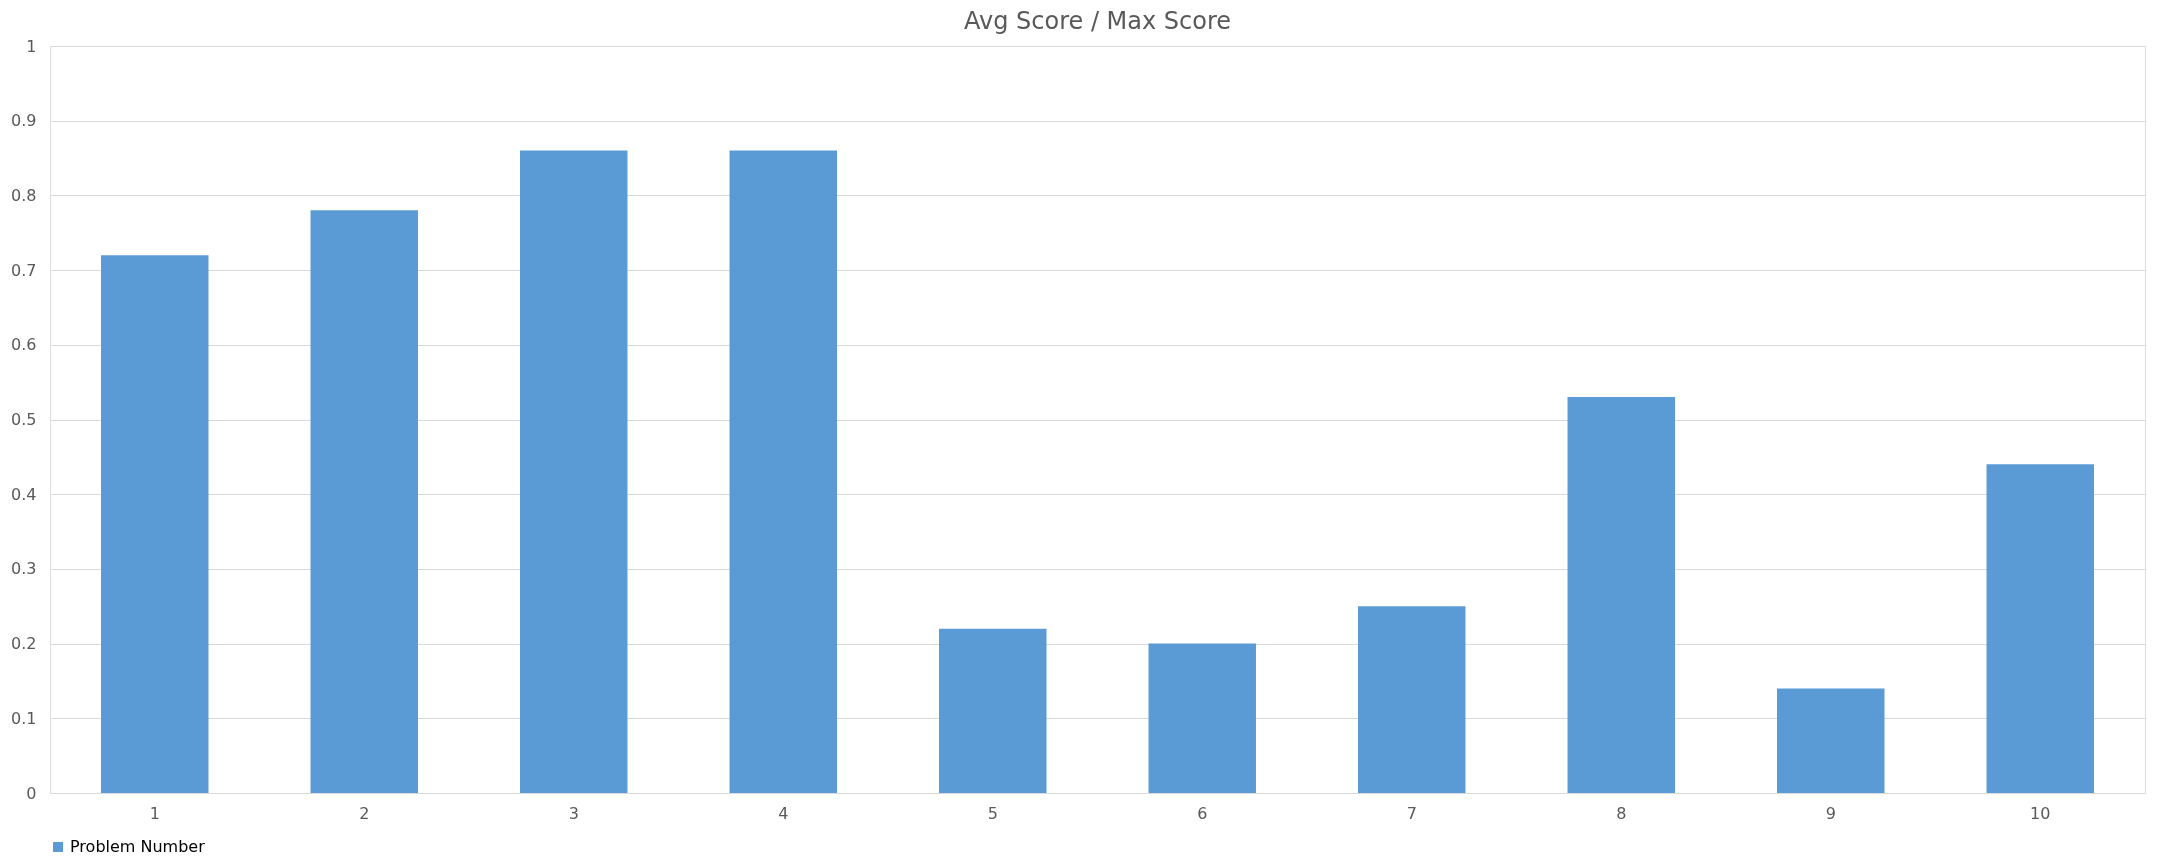 The width and height of the screenshot is (2165, 865). Describe the element at coordinates (24, 718) in the screenshot. I see `y-tick-label: 0.1` at that location.